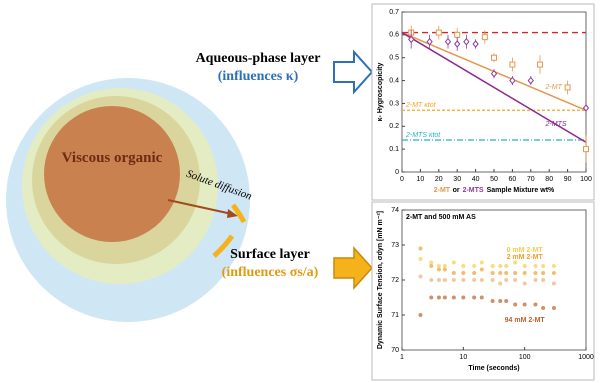 This screenshot has height=383, width=600. I want to click on trend-label: 2-MT, so click(554, 87).